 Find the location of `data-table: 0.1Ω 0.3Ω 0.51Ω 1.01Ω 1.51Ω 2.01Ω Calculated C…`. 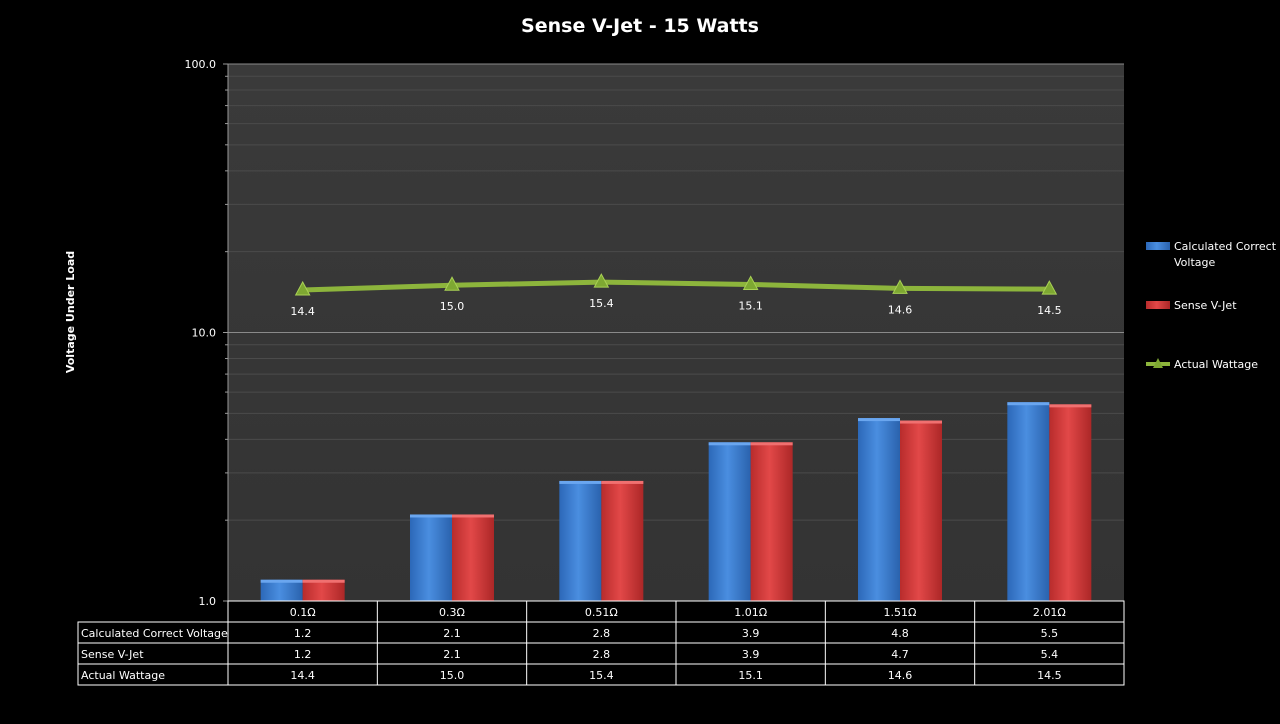

data-table: 0.1Ω 0.3Ω 0.51Ω 1.01Ω 1.51Ω 2.01Ω Calculated C… is located at coordinates (601, 643).